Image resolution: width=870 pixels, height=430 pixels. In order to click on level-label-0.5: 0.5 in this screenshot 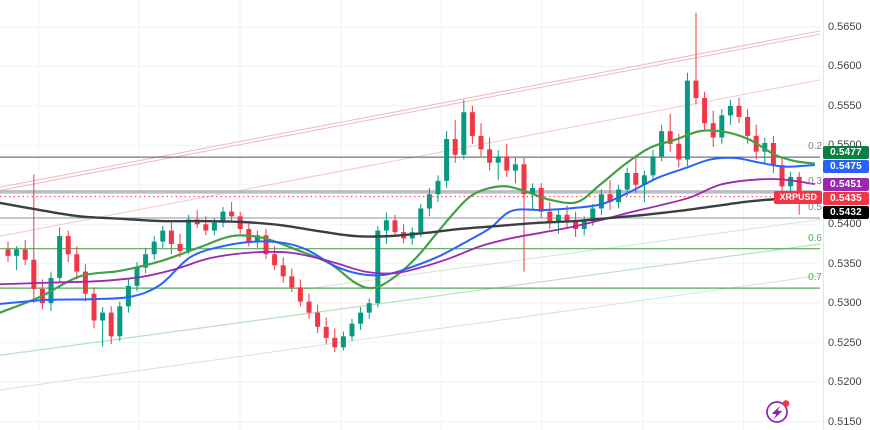, I will do `click(815, 207)`.